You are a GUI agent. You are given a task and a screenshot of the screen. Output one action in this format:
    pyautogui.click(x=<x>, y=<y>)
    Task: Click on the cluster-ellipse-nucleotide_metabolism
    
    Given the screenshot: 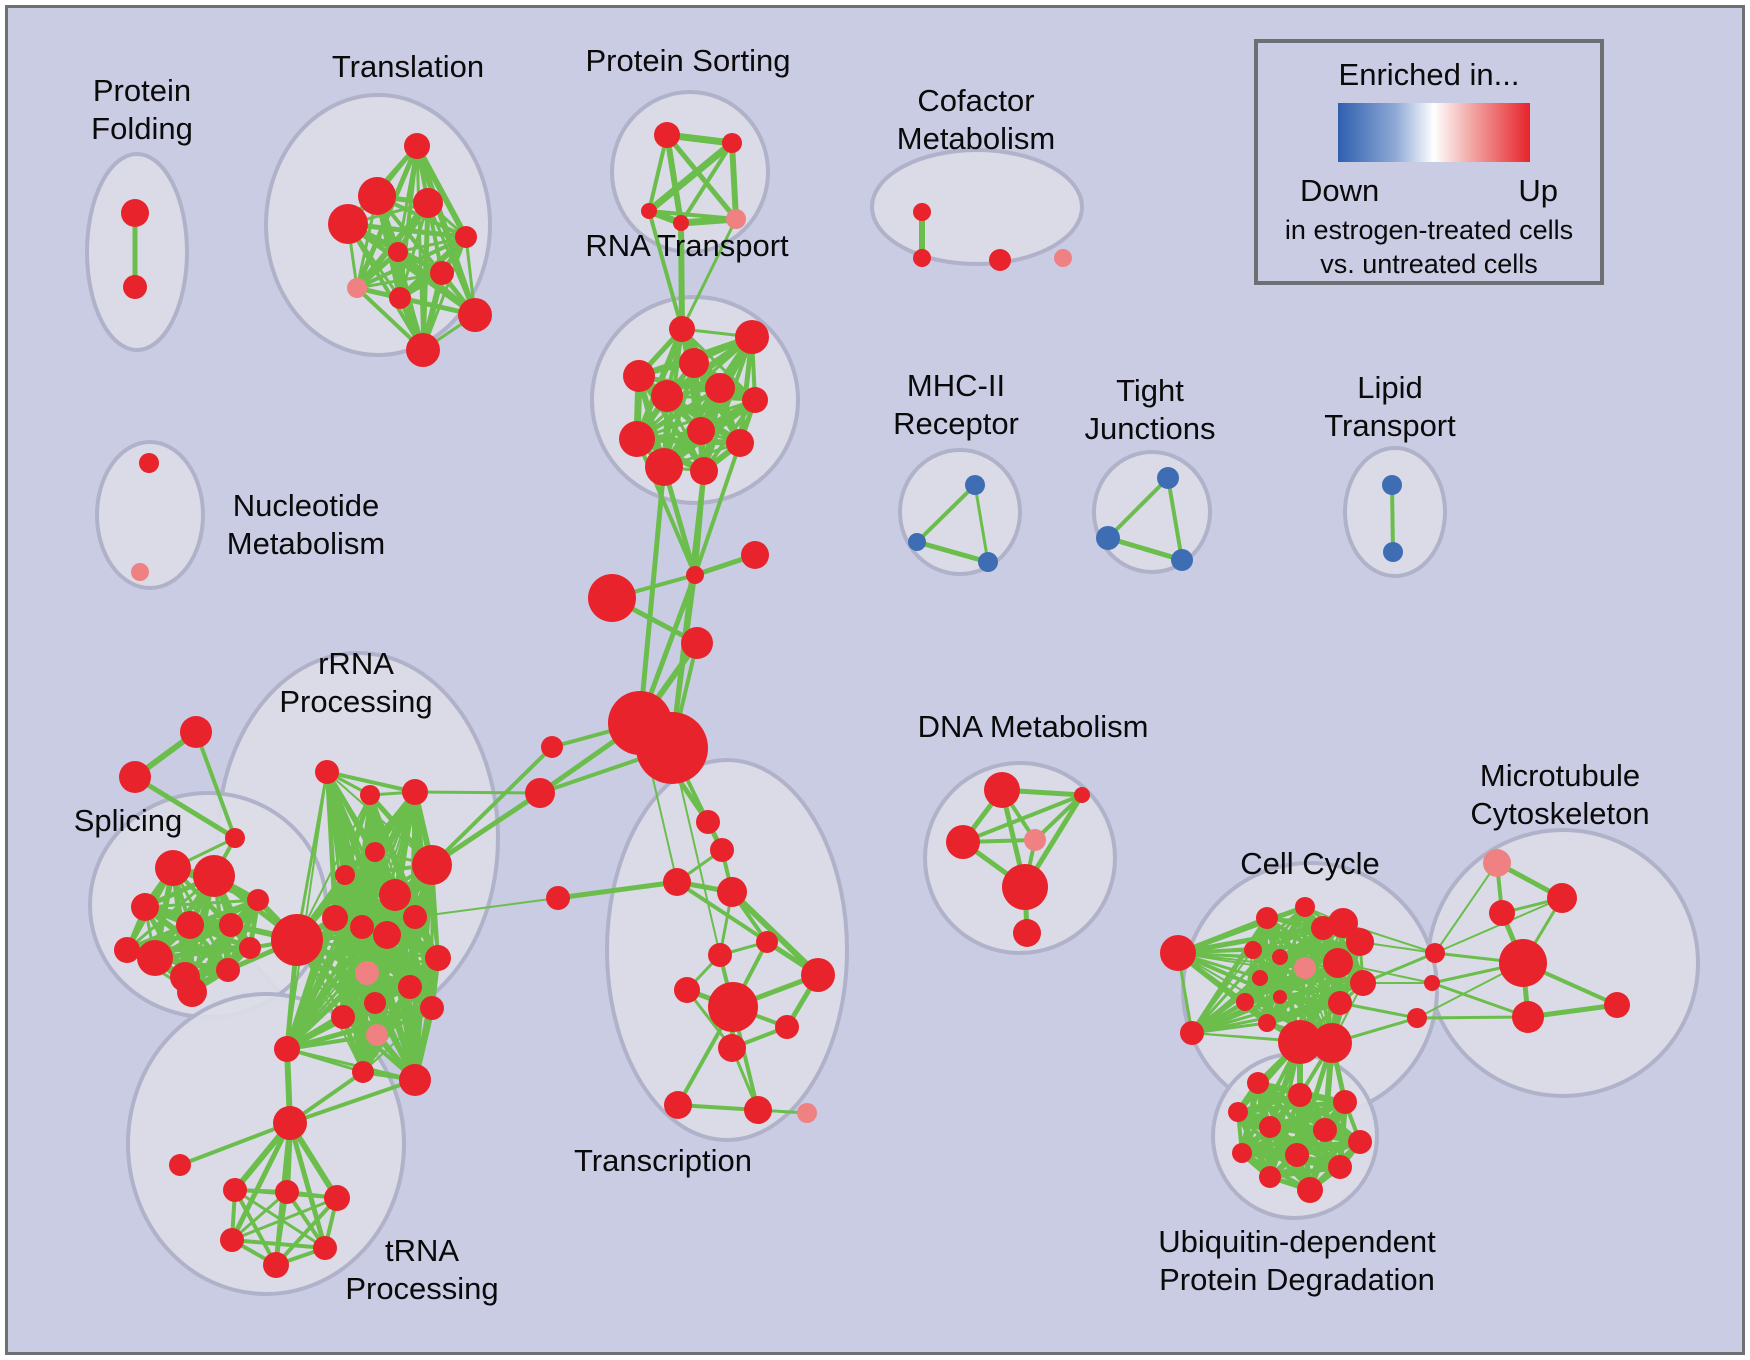 What is the action you would take?
    pyautogui.click(x=150, y=515)
    